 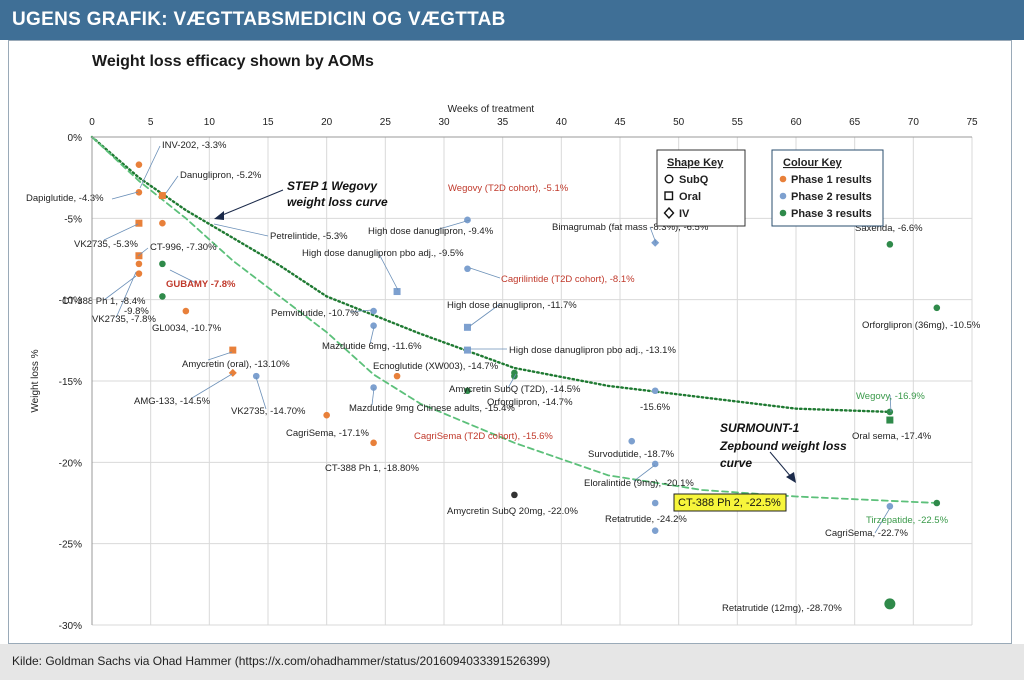 What do you see at coordinates (669, 196) in the screenshot?
I see `legend-square-icon` at bounding box center [669, 196].